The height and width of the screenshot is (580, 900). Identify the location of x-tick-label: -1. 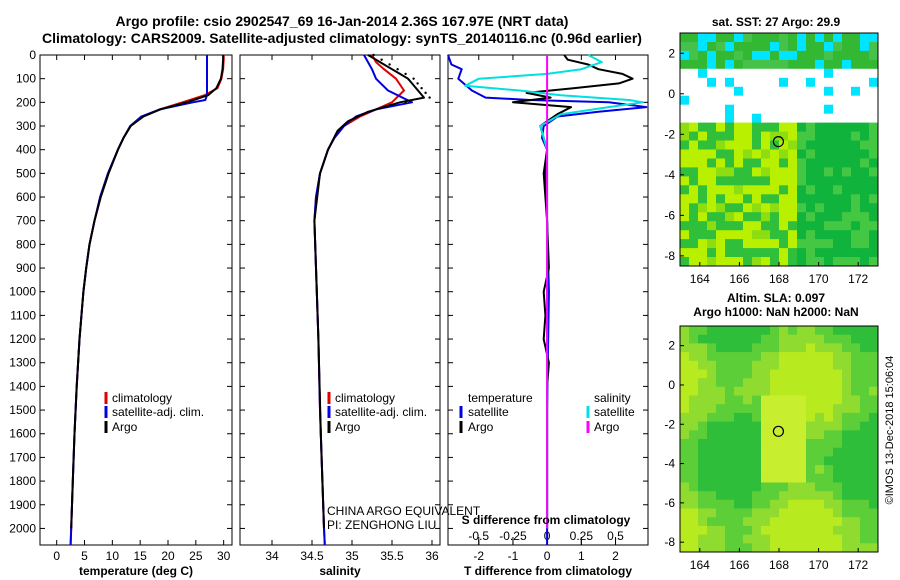
(513, 556).